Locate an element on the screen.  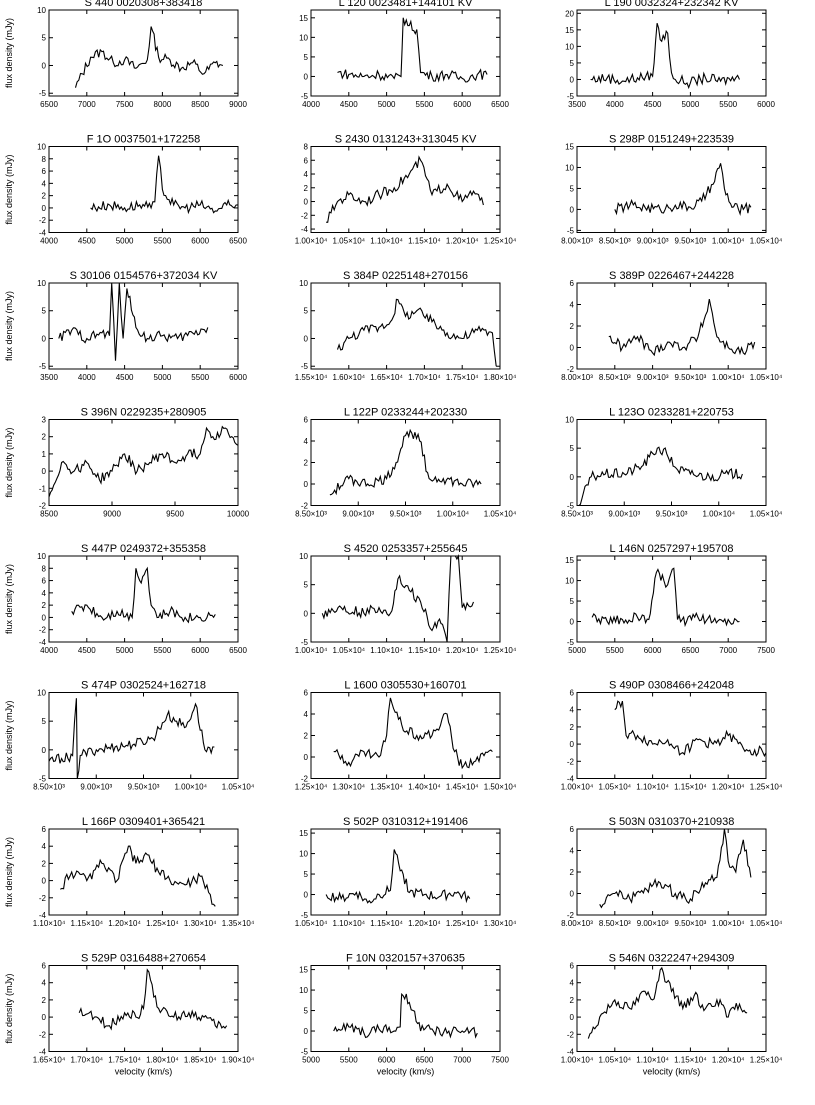
x-tick-label: 8500 is located at coordinates (200, 104).